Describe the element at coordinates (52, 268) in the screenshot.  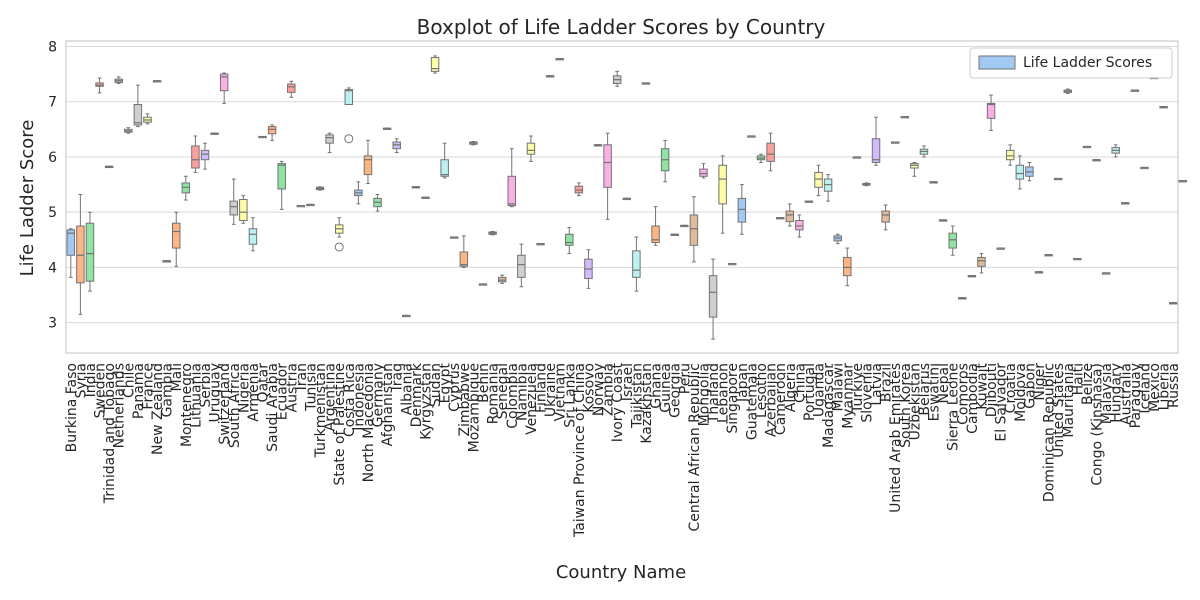
I see `y-tick-label: 4` at that location.